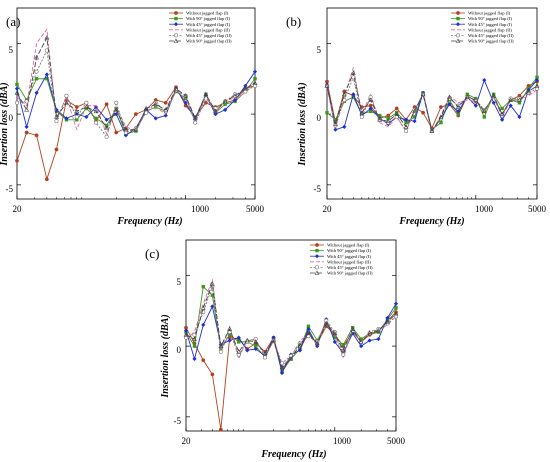 The image size is (550, 462). What do you see at coordinates (349, 256) in the screenshot?
I see `legend-label-c-2: With 45° jagged flap (I)` at bounding box center [349, 256].